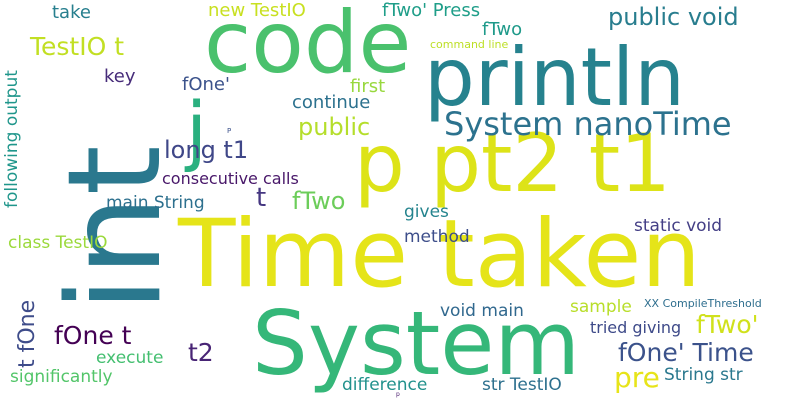 The width and height of the screenshot is (800, 400). I want to click on word-code: code, so click(308, 46).